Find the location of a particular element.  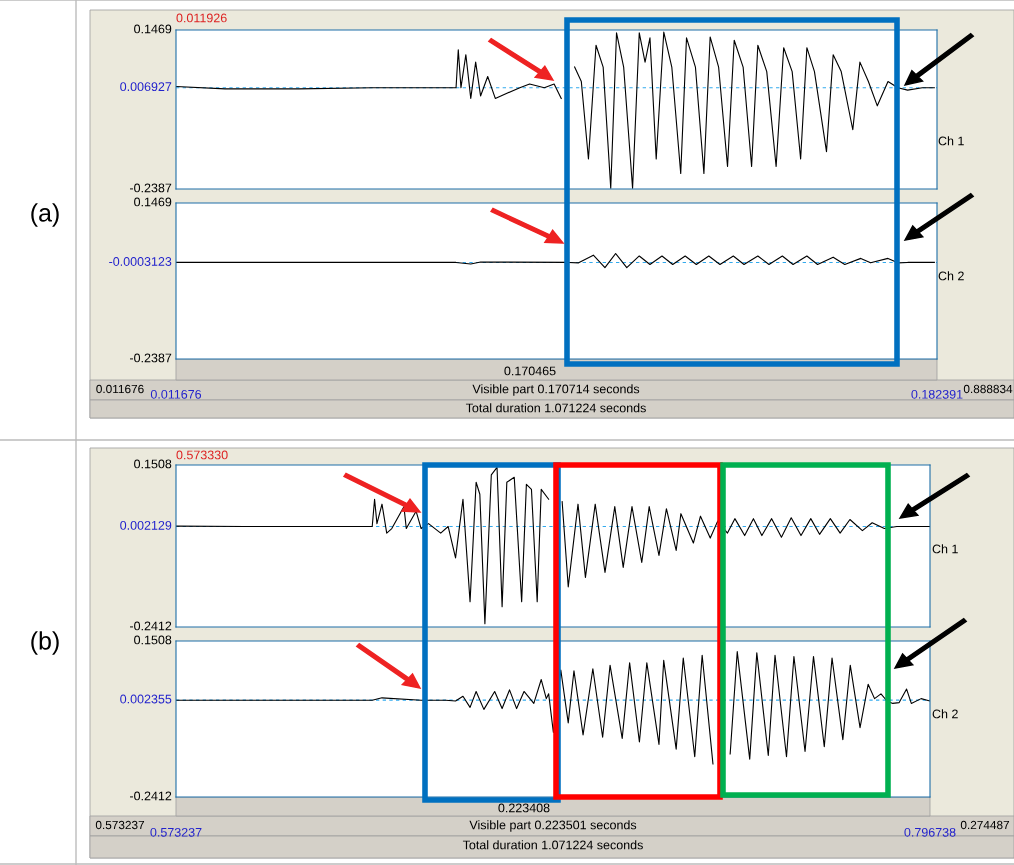

text: 0.274487 is located at coordinates (985, 825).